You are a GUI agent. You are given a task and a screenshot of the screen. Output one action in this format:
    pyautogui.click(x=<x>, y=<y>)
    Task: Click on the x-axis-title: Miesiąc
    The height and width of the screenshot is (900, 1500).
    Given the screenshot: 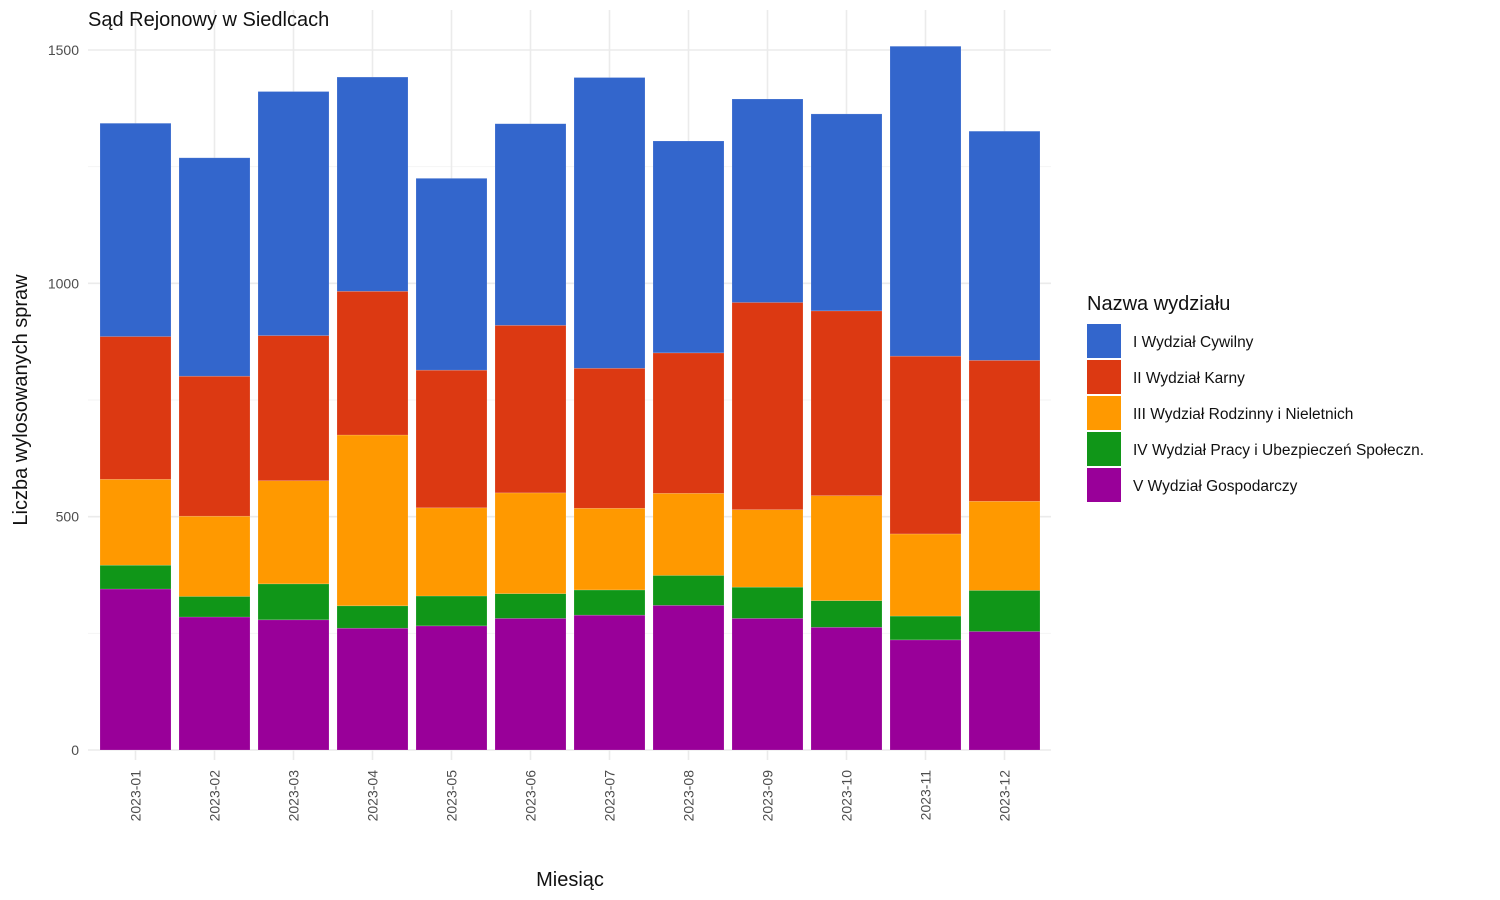 What is the action you would take?
    pyautogui.click(x=570, y=880)
    